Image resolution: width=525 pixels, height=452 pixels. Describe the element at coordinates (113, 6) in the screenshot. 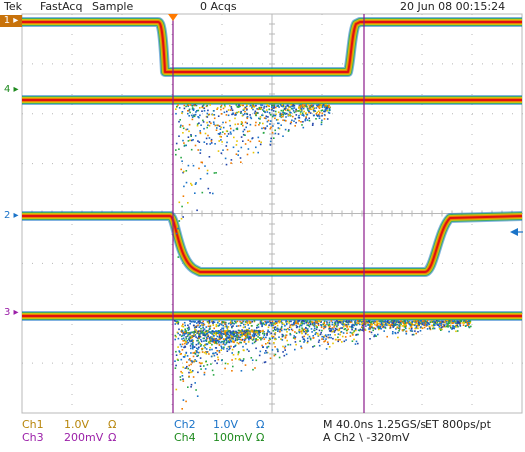

I see `sample-mode: Sample` at that location.